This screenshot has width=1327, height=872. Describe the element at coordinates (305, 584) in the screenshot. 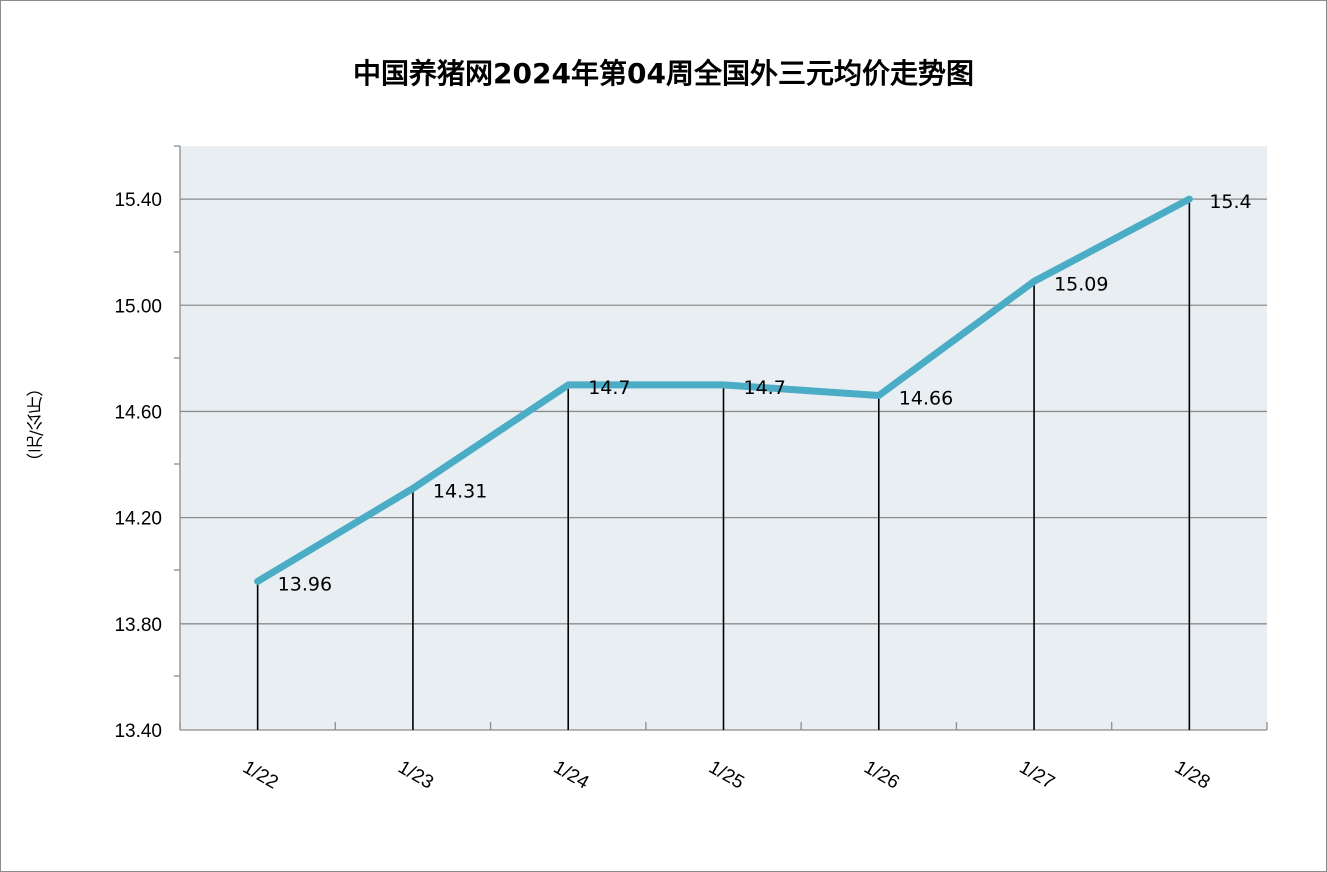

I see `data-label: 13.96` at that location.